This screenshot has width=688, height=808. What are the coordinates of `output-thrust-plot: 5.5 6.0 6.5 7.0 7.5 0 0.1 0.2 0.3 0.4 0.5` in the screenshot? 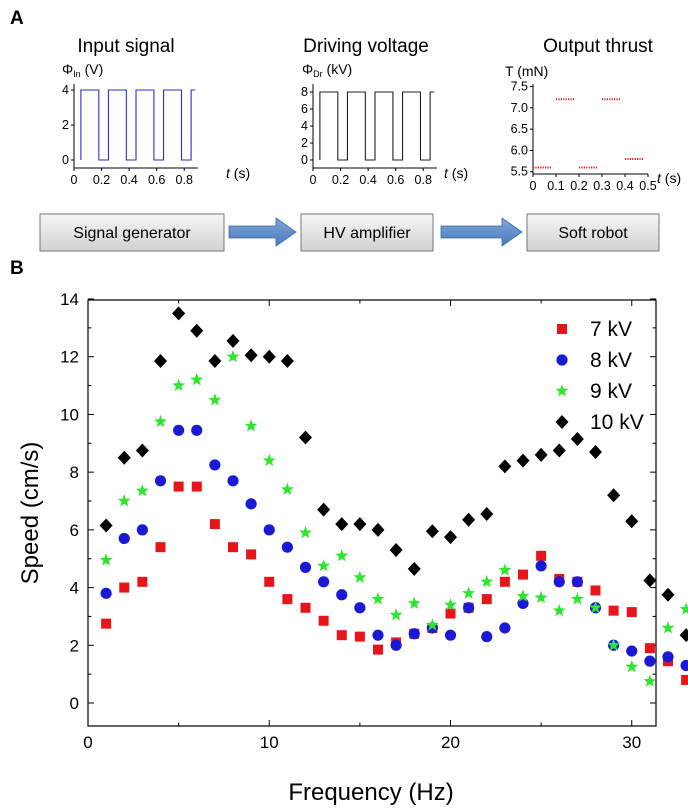 It's located at (584, 136).